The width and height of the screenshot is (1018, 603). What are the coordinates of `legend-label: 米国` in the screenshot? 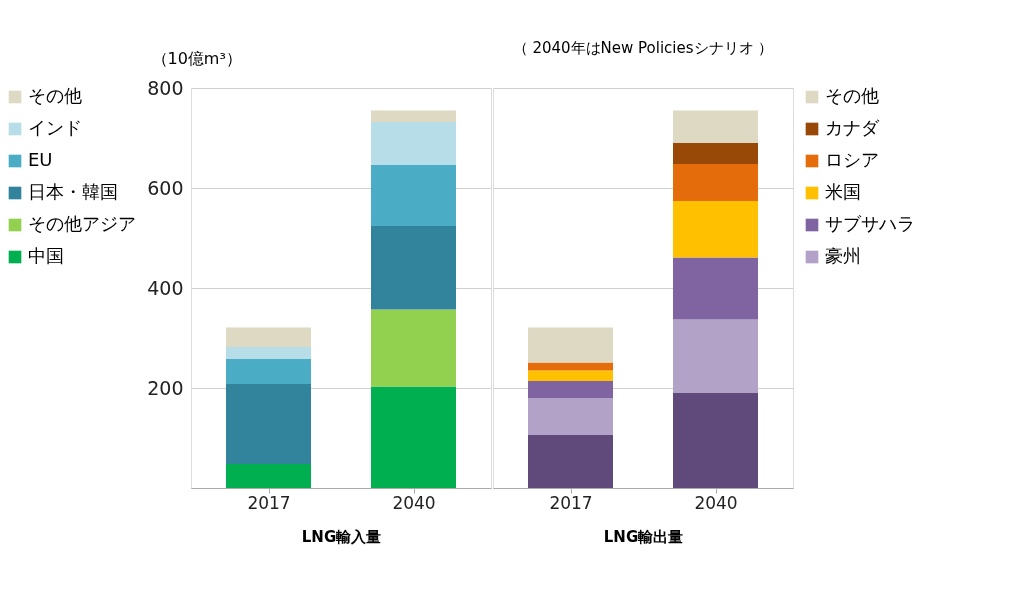 It's located at (843, 191).